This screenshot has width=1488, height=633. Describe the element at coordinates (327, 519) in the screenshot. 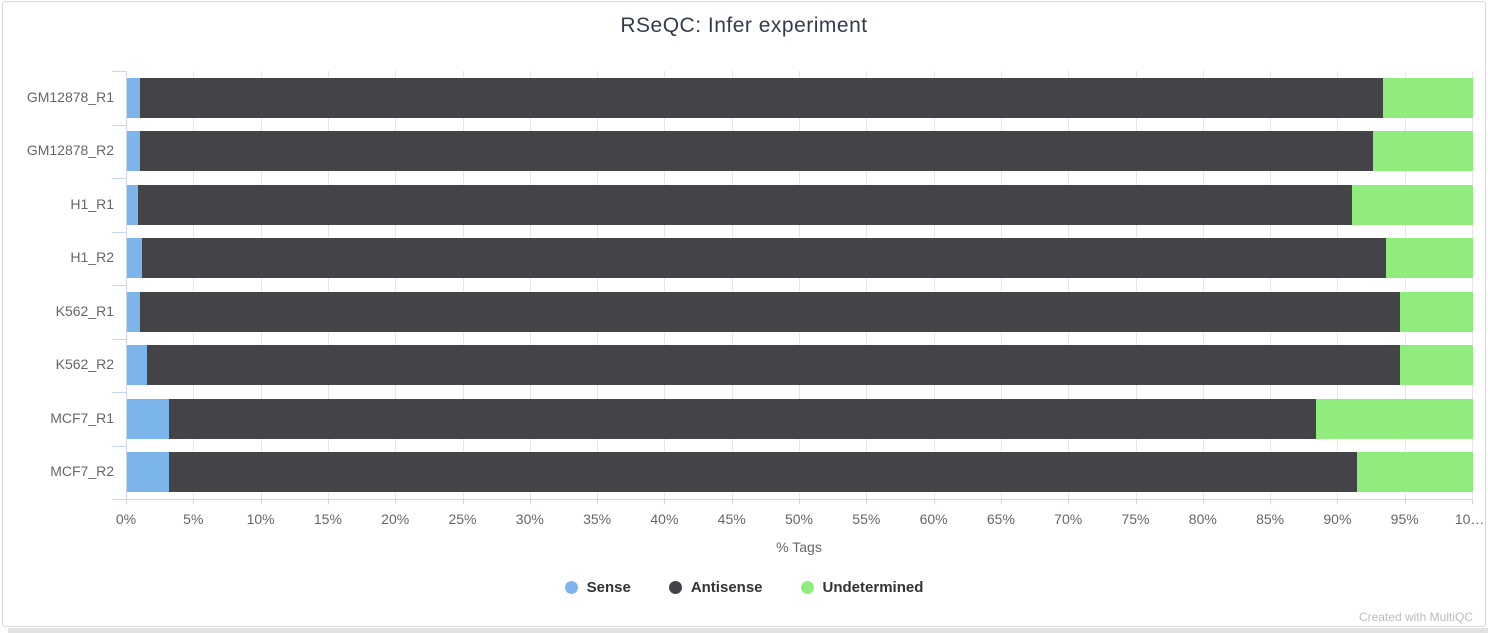

I see `x-tick-label: 15%` at that location.